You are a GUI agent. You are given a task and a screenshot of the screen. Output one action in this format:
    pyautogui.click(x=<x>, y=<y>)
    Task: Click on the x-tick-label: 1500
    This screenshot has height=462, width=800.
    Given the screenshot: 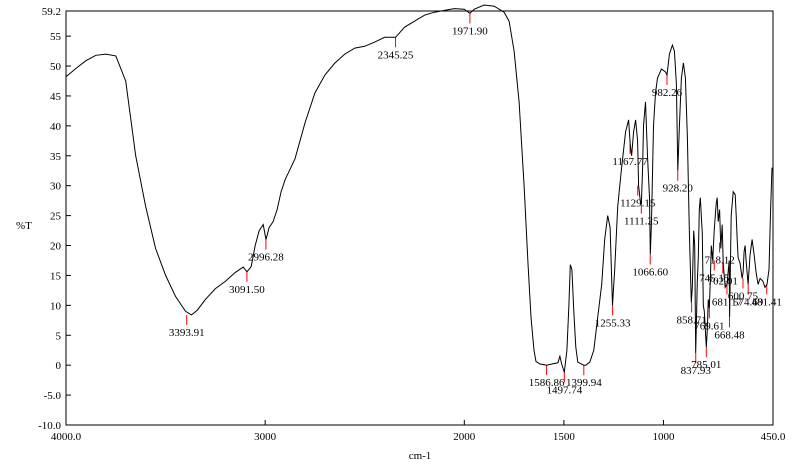 What is the action you would take?
    pyautogui.click(x=564, y=437)
    